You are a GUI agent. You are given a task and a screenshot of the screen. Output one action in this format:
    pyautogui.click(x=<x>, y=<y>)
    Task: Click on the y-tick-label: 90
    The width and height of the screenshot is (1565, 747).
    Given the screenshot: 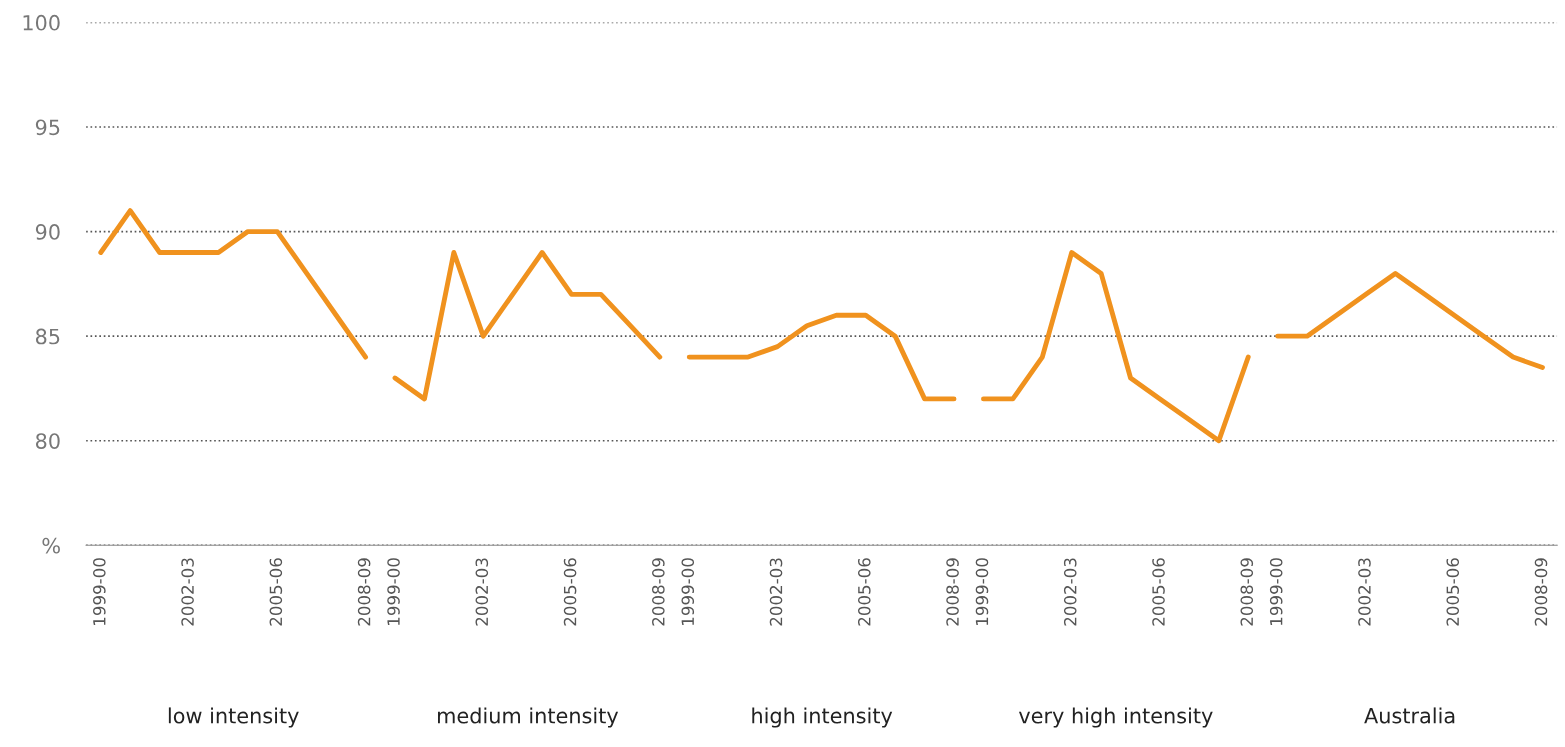 What is the action you would take?
    pyautogui.click(x=47, y=232)
    